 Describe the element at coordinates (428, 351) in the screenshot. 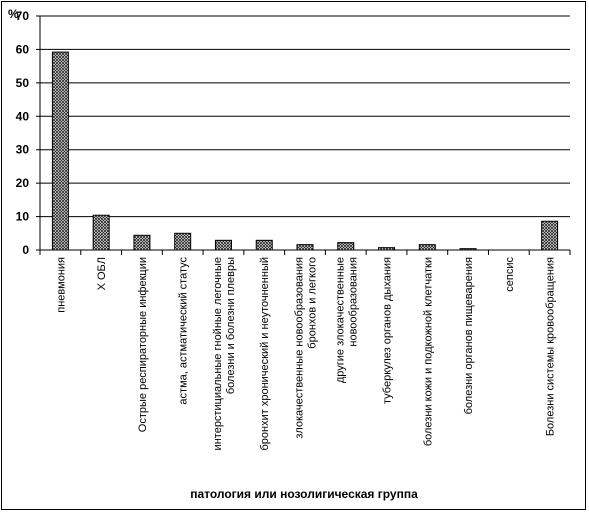

I see `x-tick-label: болезни кожи и подкожной клетчатки` at that location.